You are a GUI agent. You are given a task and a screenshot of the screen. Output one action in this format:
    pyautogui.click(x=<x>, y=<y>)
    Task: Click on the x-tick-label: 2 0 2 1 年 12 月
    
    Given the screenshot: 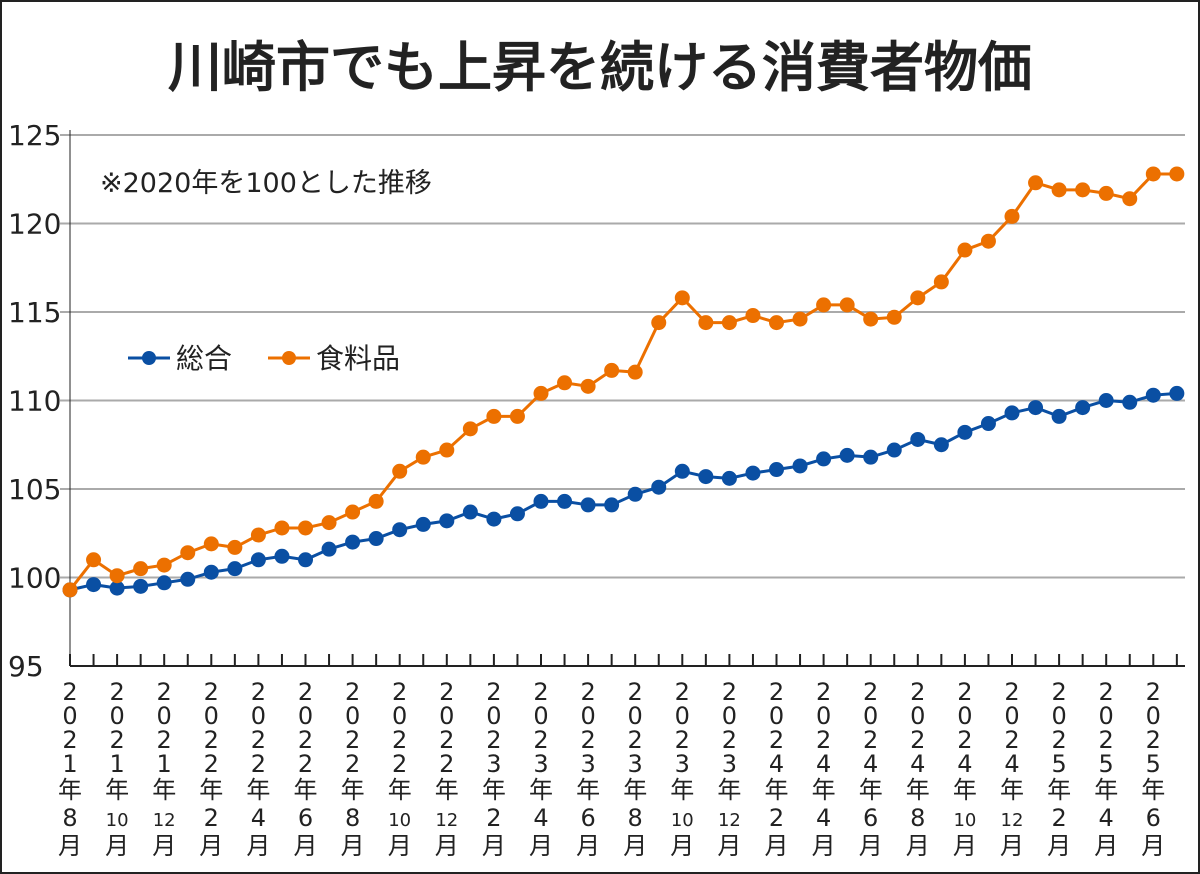 What is the action you would take?
    pyautogui.click(x=164, y=769)
    